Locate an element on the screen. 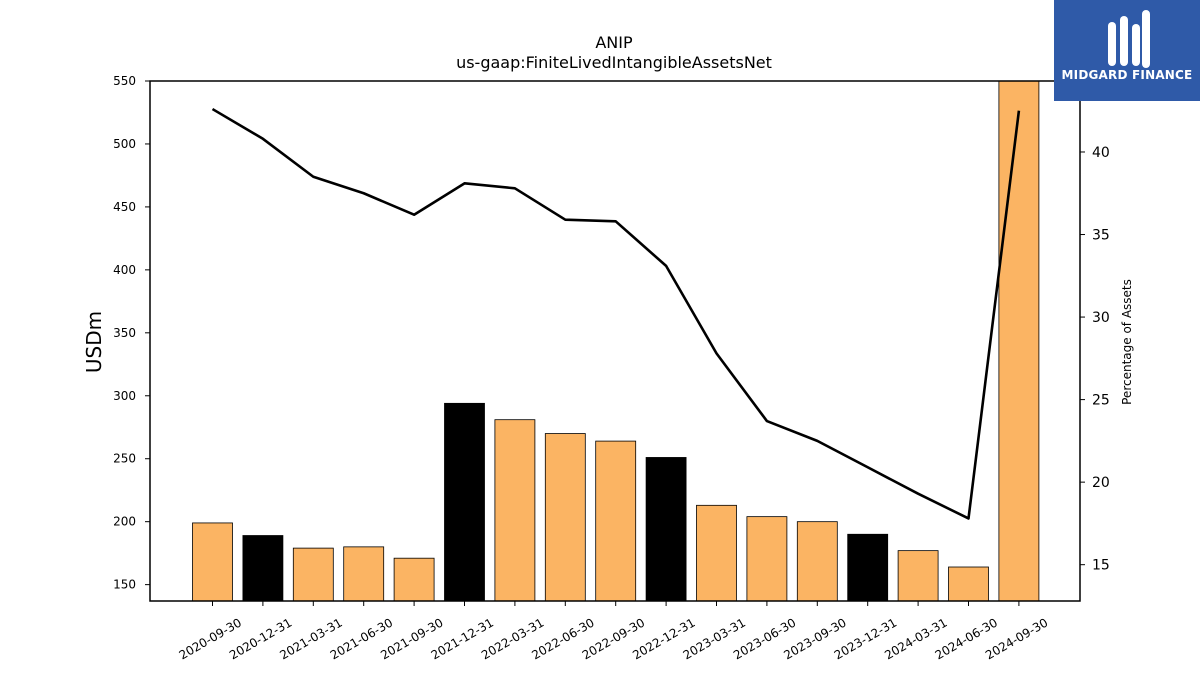 The image size is (1200, 675). y-tick-label: 250 is located at coordinates (124, 459).